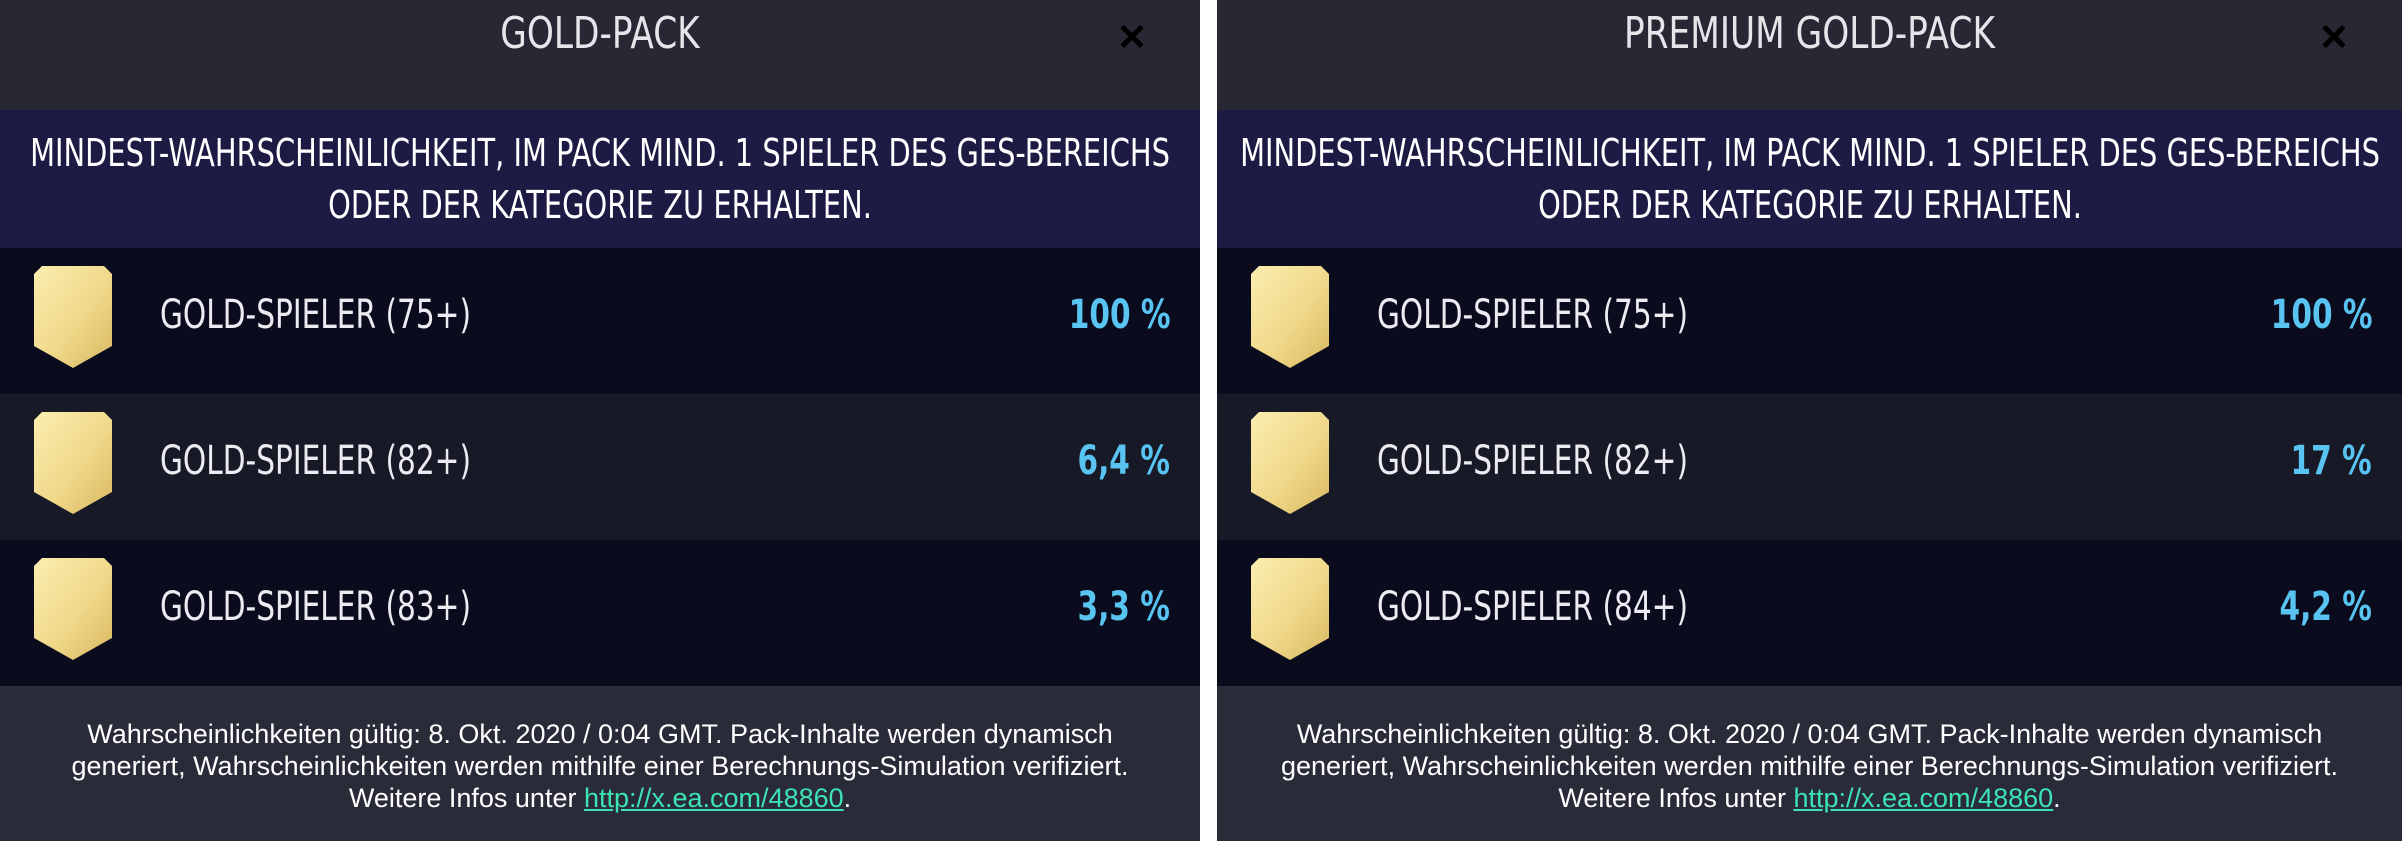  I want to click on odds-row: GOLD-SPIELER (82+) 6,4 %, so click(600, 467).